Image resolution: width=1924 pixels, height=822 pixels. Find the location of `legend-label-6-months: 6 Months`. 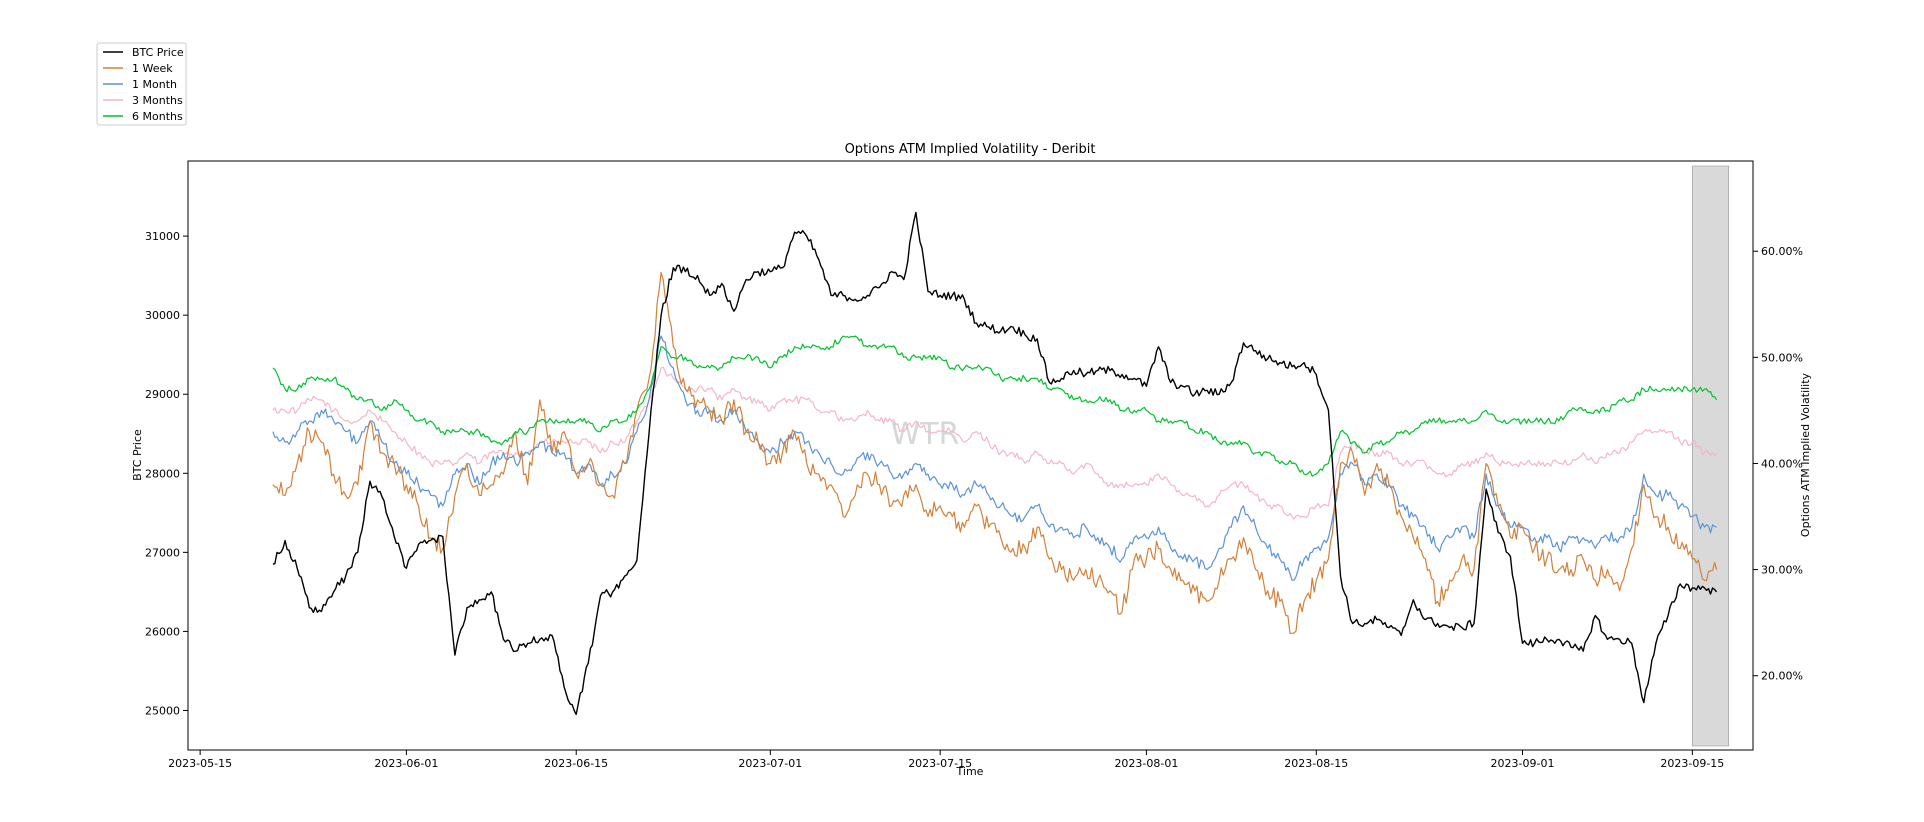

legend-label-6-months: 6 Months is located at coordinates (157, 116).